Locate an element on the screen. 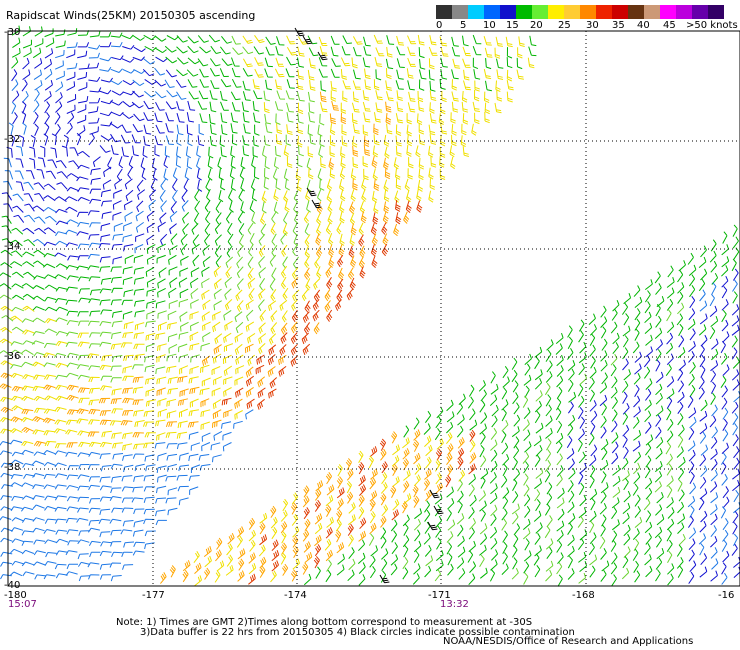 The width and height of the screenshot is (740, 650). legend-label: 0 is located at coordinates (439, 25).